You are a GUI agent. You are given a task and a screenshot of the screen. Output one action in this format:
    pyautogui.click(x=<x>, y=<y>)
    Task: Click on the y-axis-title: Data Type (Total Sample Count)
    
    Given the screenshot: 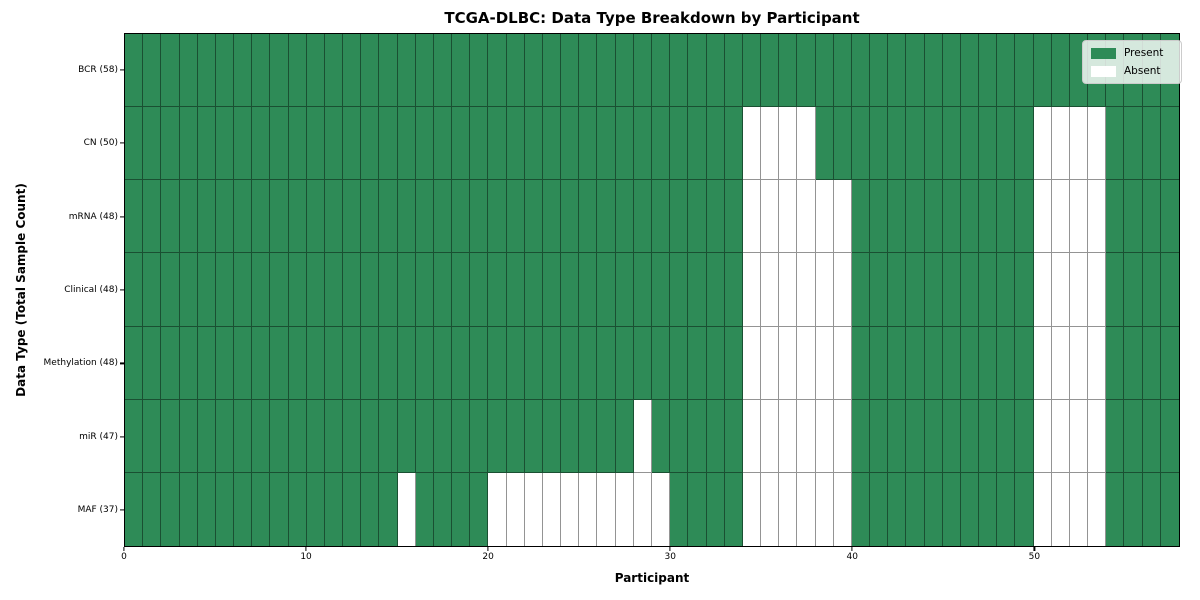 What is the action you would take?
    pyautogui.click(x=21, y=290)
    